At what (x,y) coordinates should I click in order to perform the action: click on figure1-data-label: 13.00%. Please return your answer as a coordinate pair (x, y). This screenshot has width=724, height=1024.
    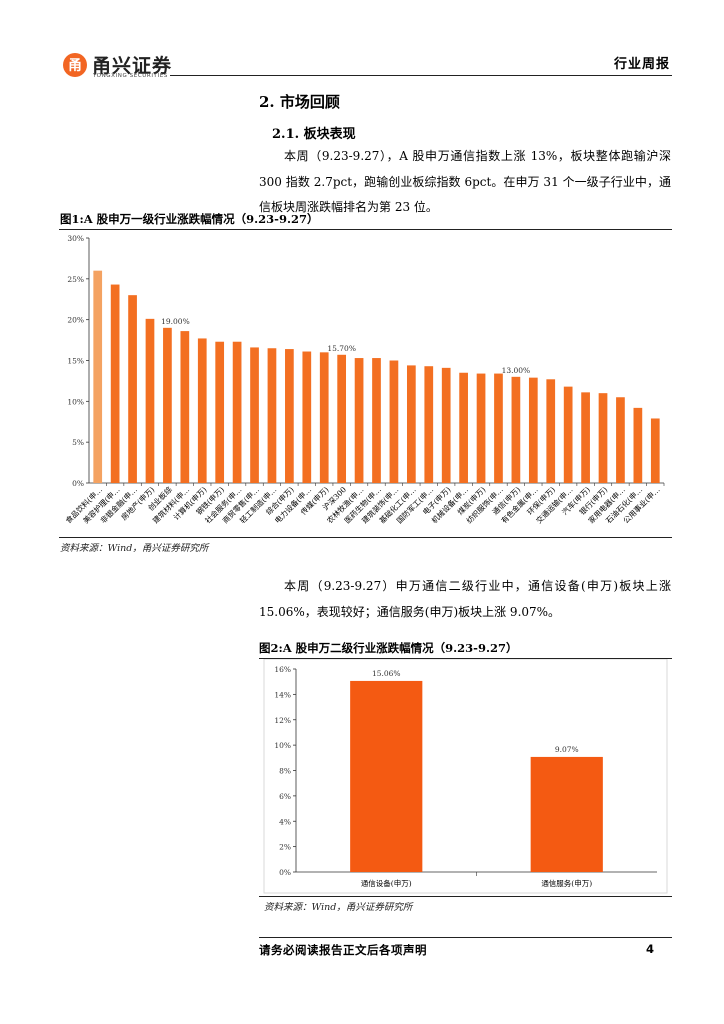
    Looking at the image, I should click on (516, 370).